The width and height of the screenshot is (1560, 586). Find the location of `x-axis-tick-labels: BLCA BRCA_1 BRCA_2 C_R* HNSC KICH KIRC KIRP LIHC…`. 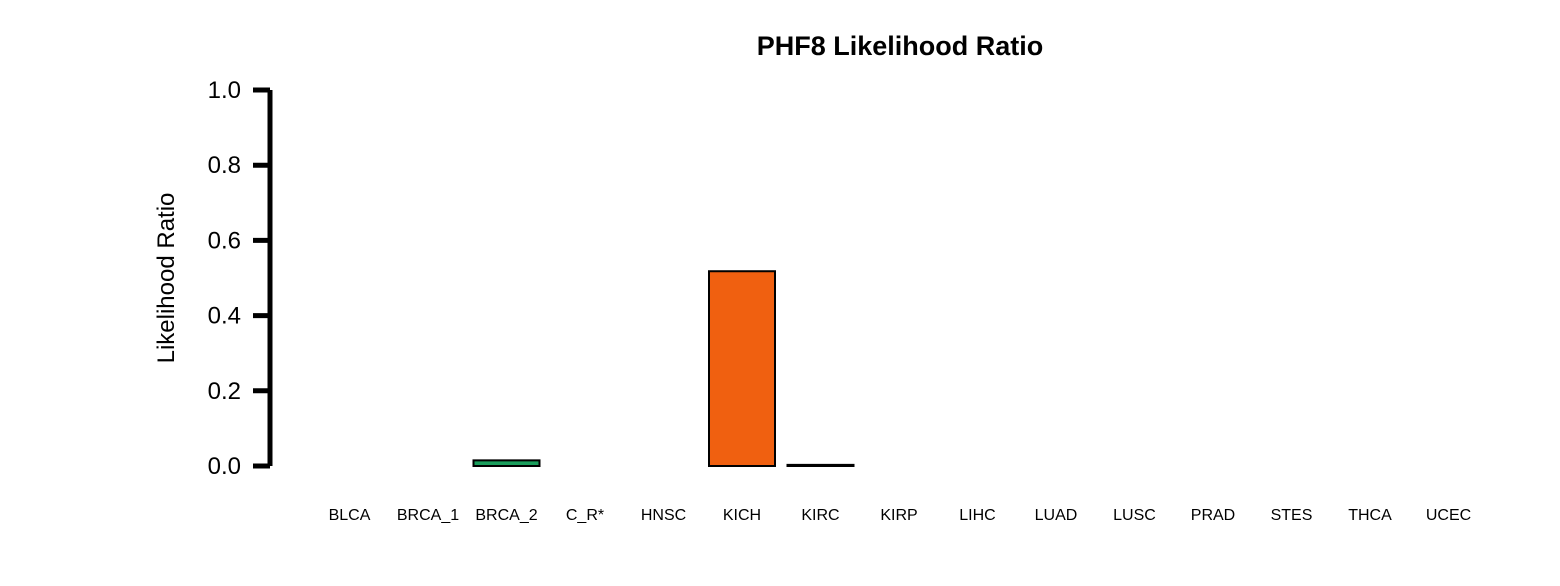

x-axis-tick-labels: BLCA BRCA_1 BRCA_2 C_R* HNSC KICH KIRC KIRP LIHC… is located at coordinates (900, 515).